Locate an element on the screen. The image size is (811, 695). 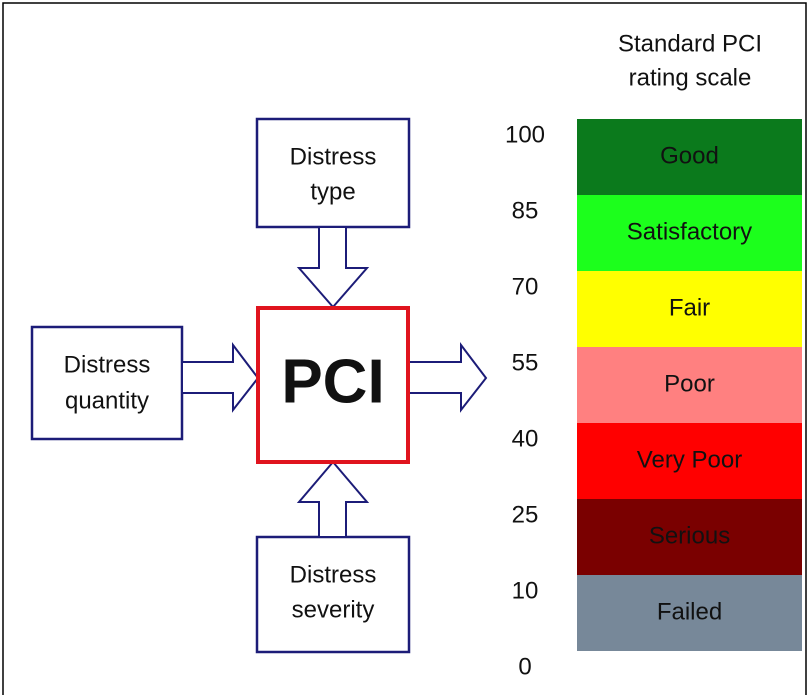
pci-label: PCI is located at coordinates (332, 381).